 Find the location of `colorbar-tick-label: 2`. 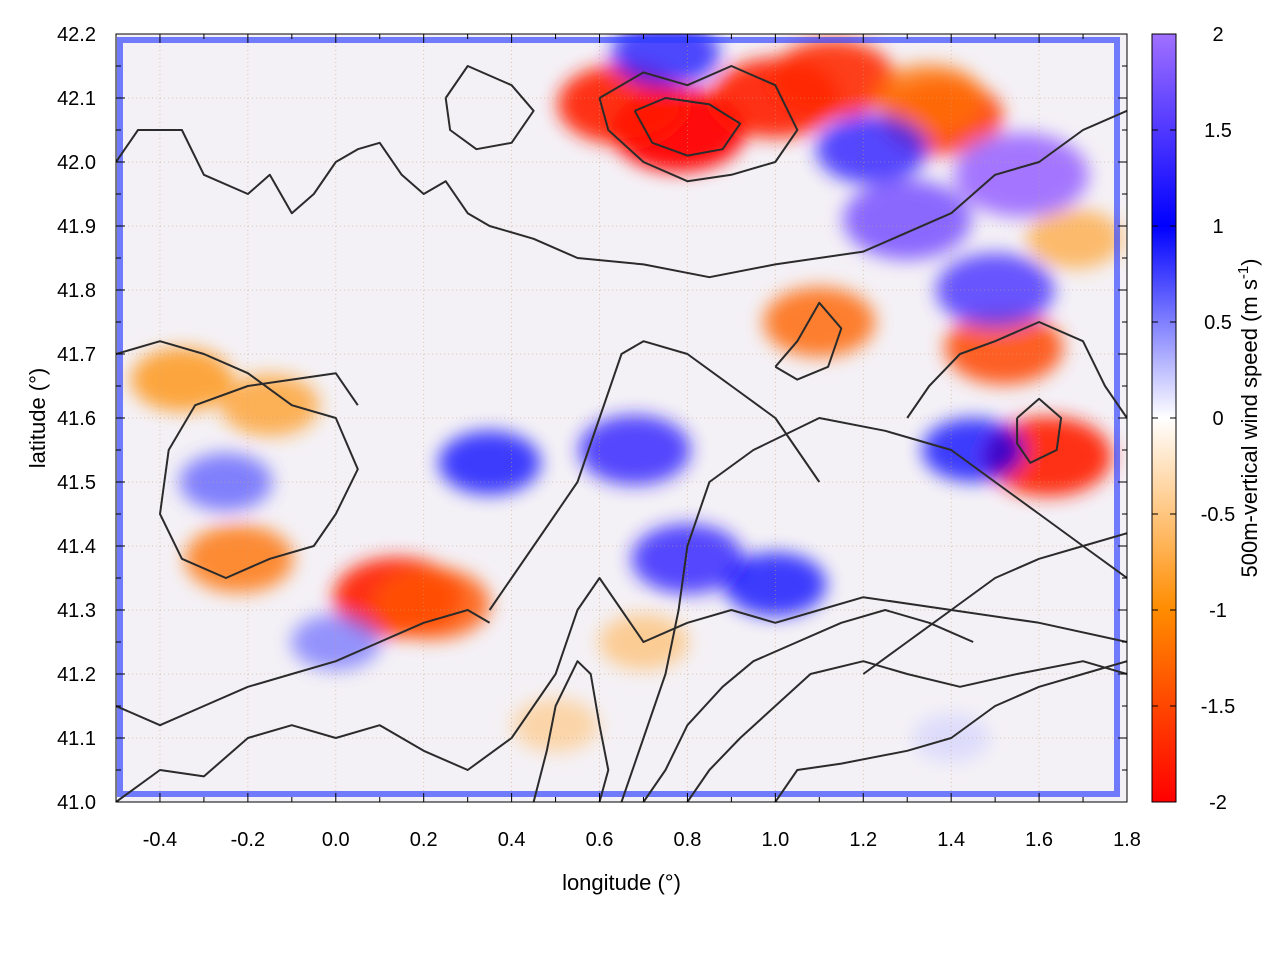

colorbar-tick-label: 2 is located at coordinates (1217, 35).